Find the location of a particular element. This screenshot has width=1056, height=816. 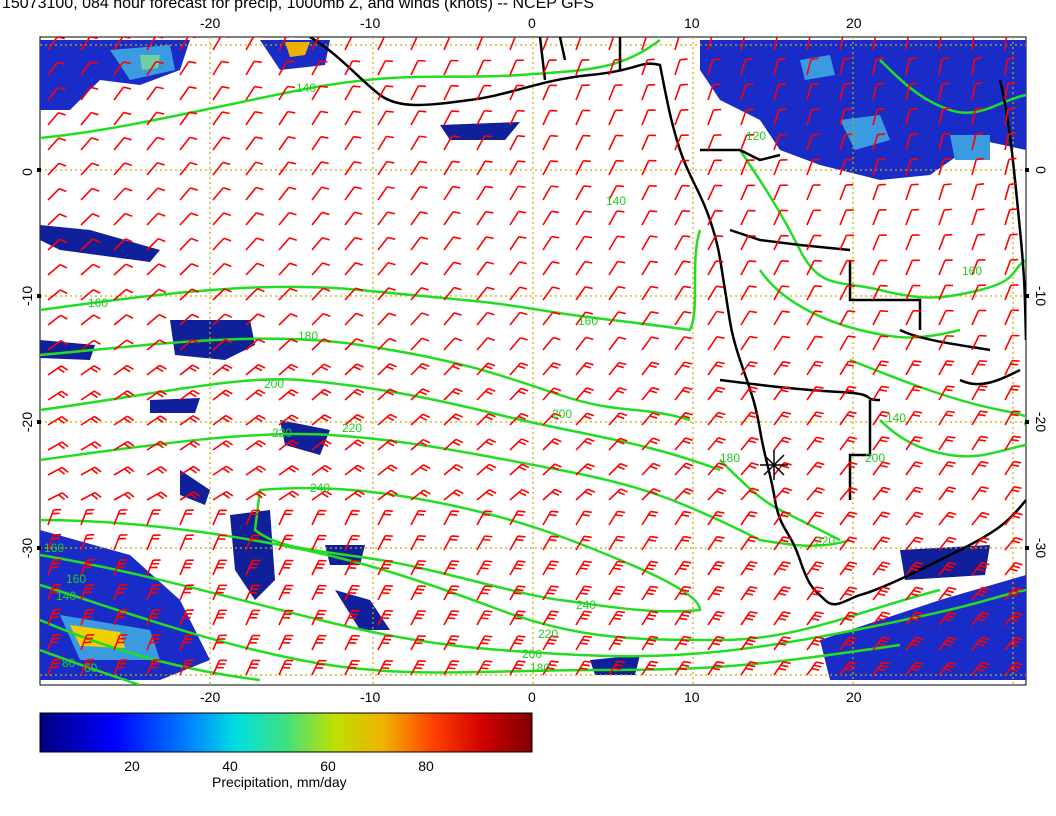

contour-label: 180 is located at coordinates (308, 336).